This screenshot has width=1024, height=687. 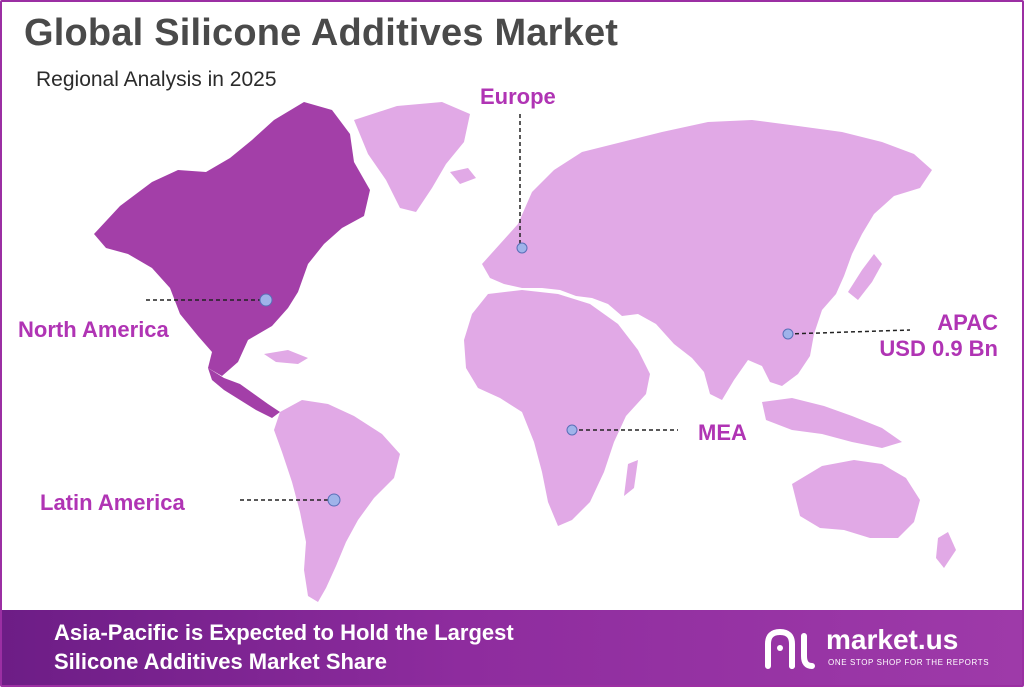 I want to click on page-title: Global Silicone Additives Market, so click(x=321, y=33).